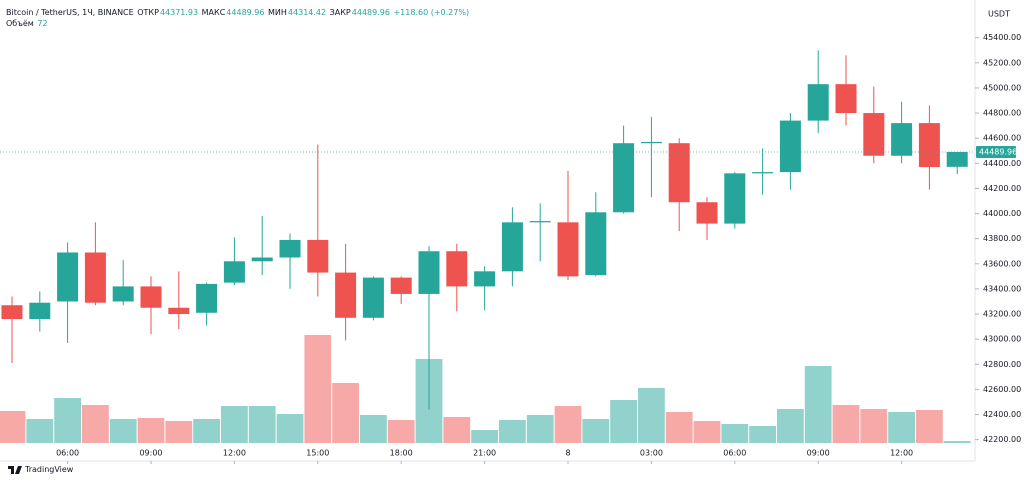 This screenshot has height=481, width=1024. What do you see at coordinates (1002, 364) in the screenshot?
I see `y-tick-label: 42800.00` at bounding box center [1002, 364].